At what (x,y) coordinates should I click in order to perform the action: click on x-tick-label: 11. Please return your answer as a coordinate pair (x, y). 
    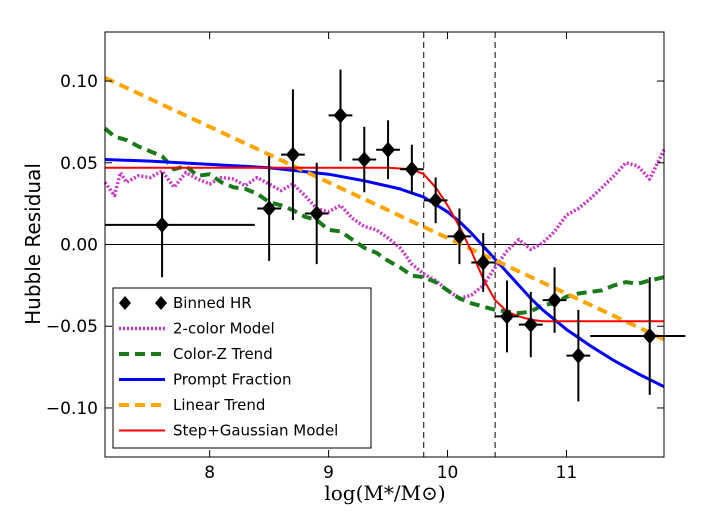
    Looking at the image, I should click on (567, 473).